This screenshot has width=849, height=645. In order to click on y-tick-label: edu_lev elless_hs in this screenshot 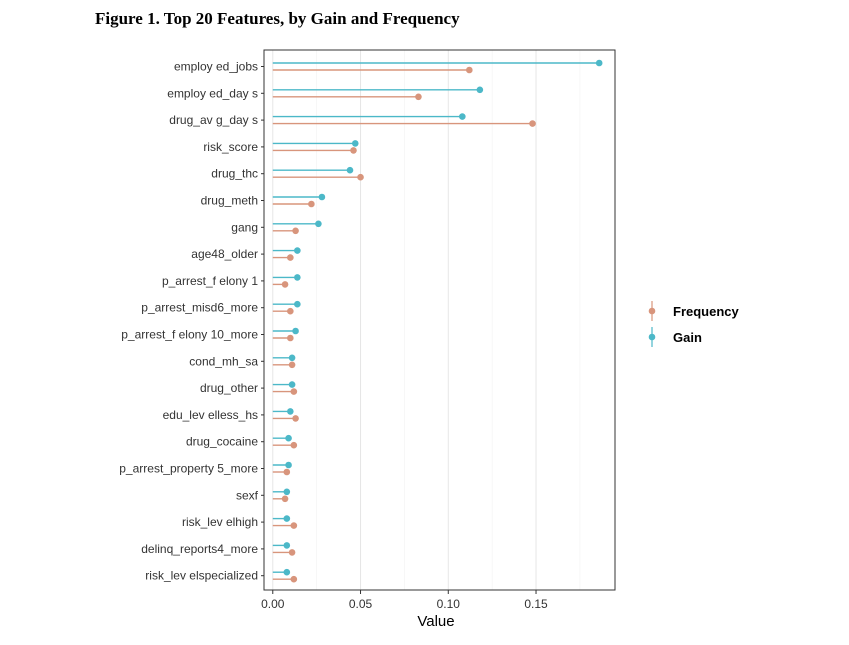, I will do `click(210, 415)`.